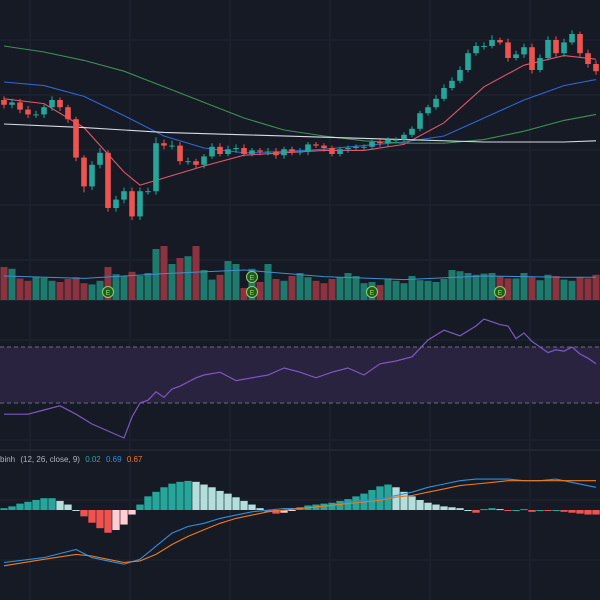 The image size is (600, 600). I want to click on macd-histogram-bar-negative, so click(116, 520).